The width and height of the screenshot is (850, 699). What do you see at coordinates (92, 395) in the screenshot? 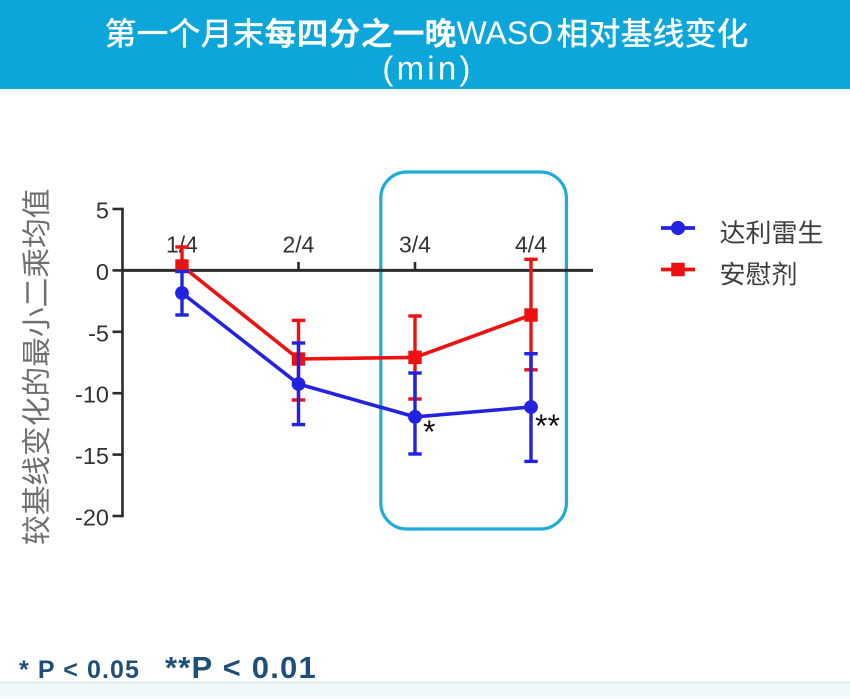
I see `svg-text: -10` at bounding box center [92, 395].